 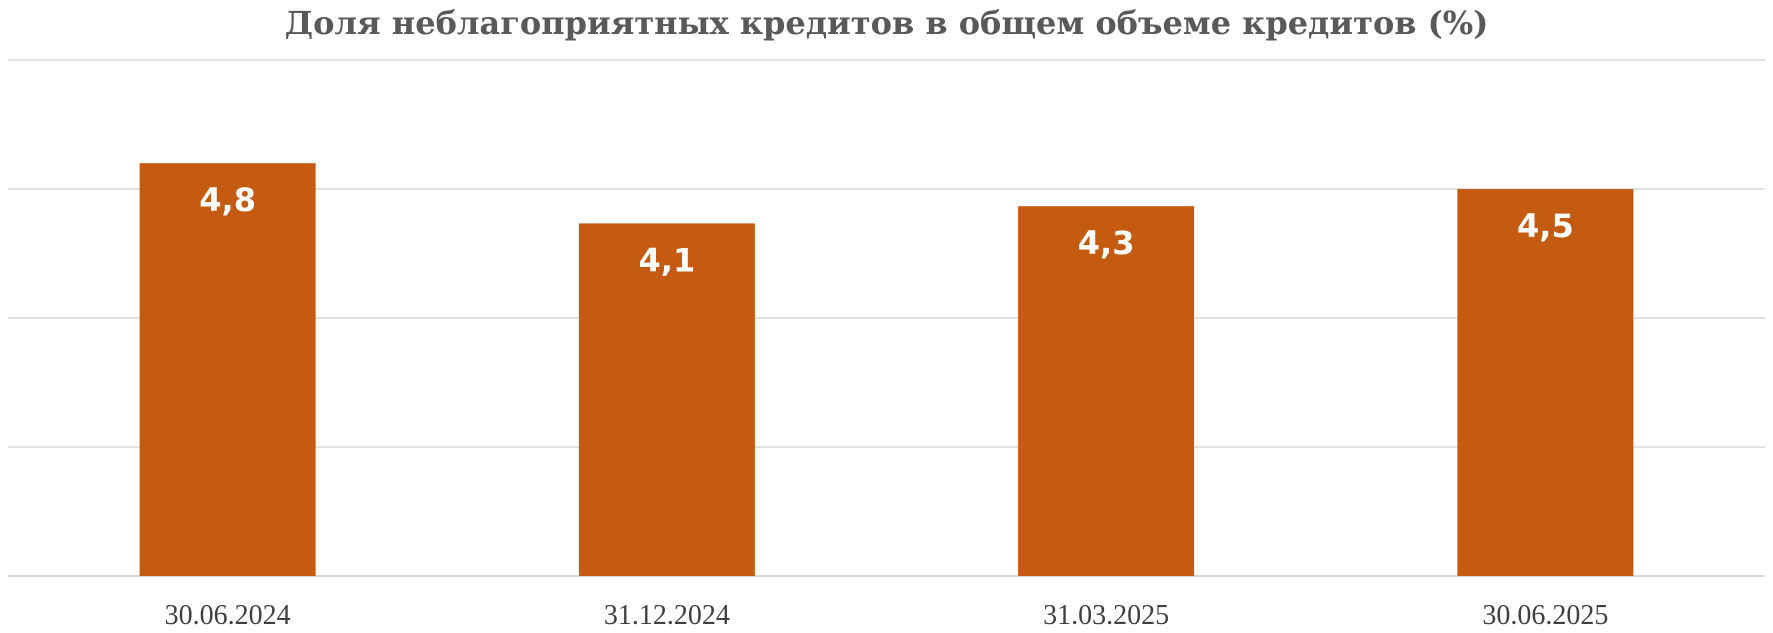 I want to click on data-labels: 4,8 4,1 4,3 4,5, so click(x=886, y=230).